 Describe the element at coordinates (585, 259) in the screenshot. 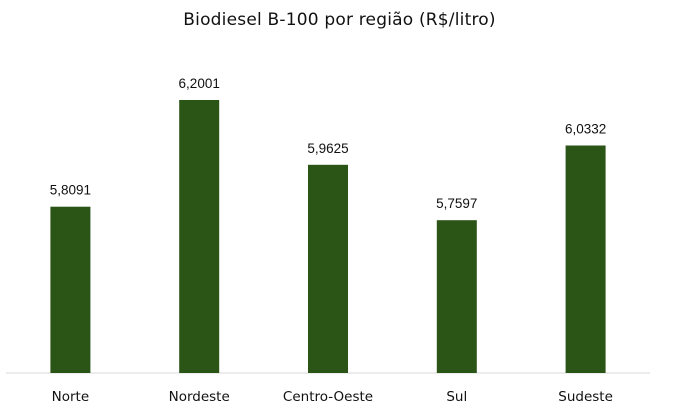

I see `bar-sudeste` at that location.